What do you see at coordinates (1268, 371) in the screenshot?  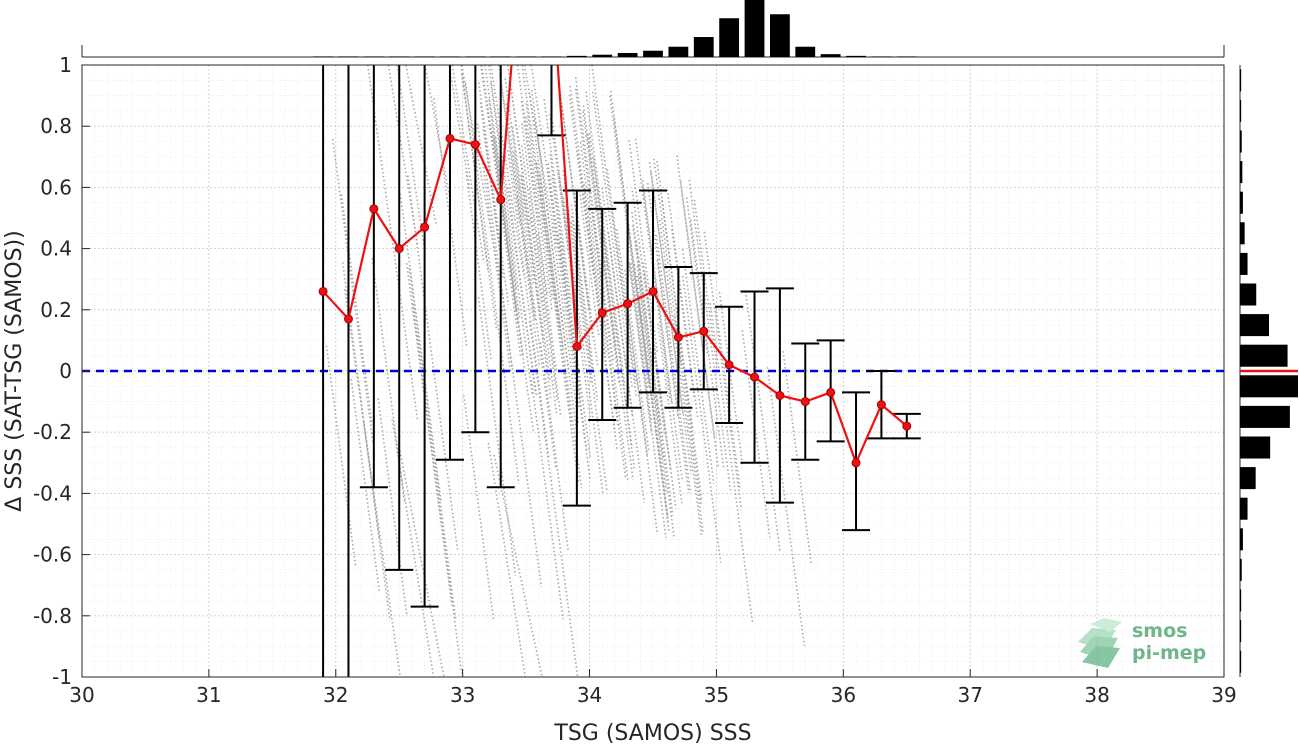 I see `right-histogram` at bounding box center [1268, 371].